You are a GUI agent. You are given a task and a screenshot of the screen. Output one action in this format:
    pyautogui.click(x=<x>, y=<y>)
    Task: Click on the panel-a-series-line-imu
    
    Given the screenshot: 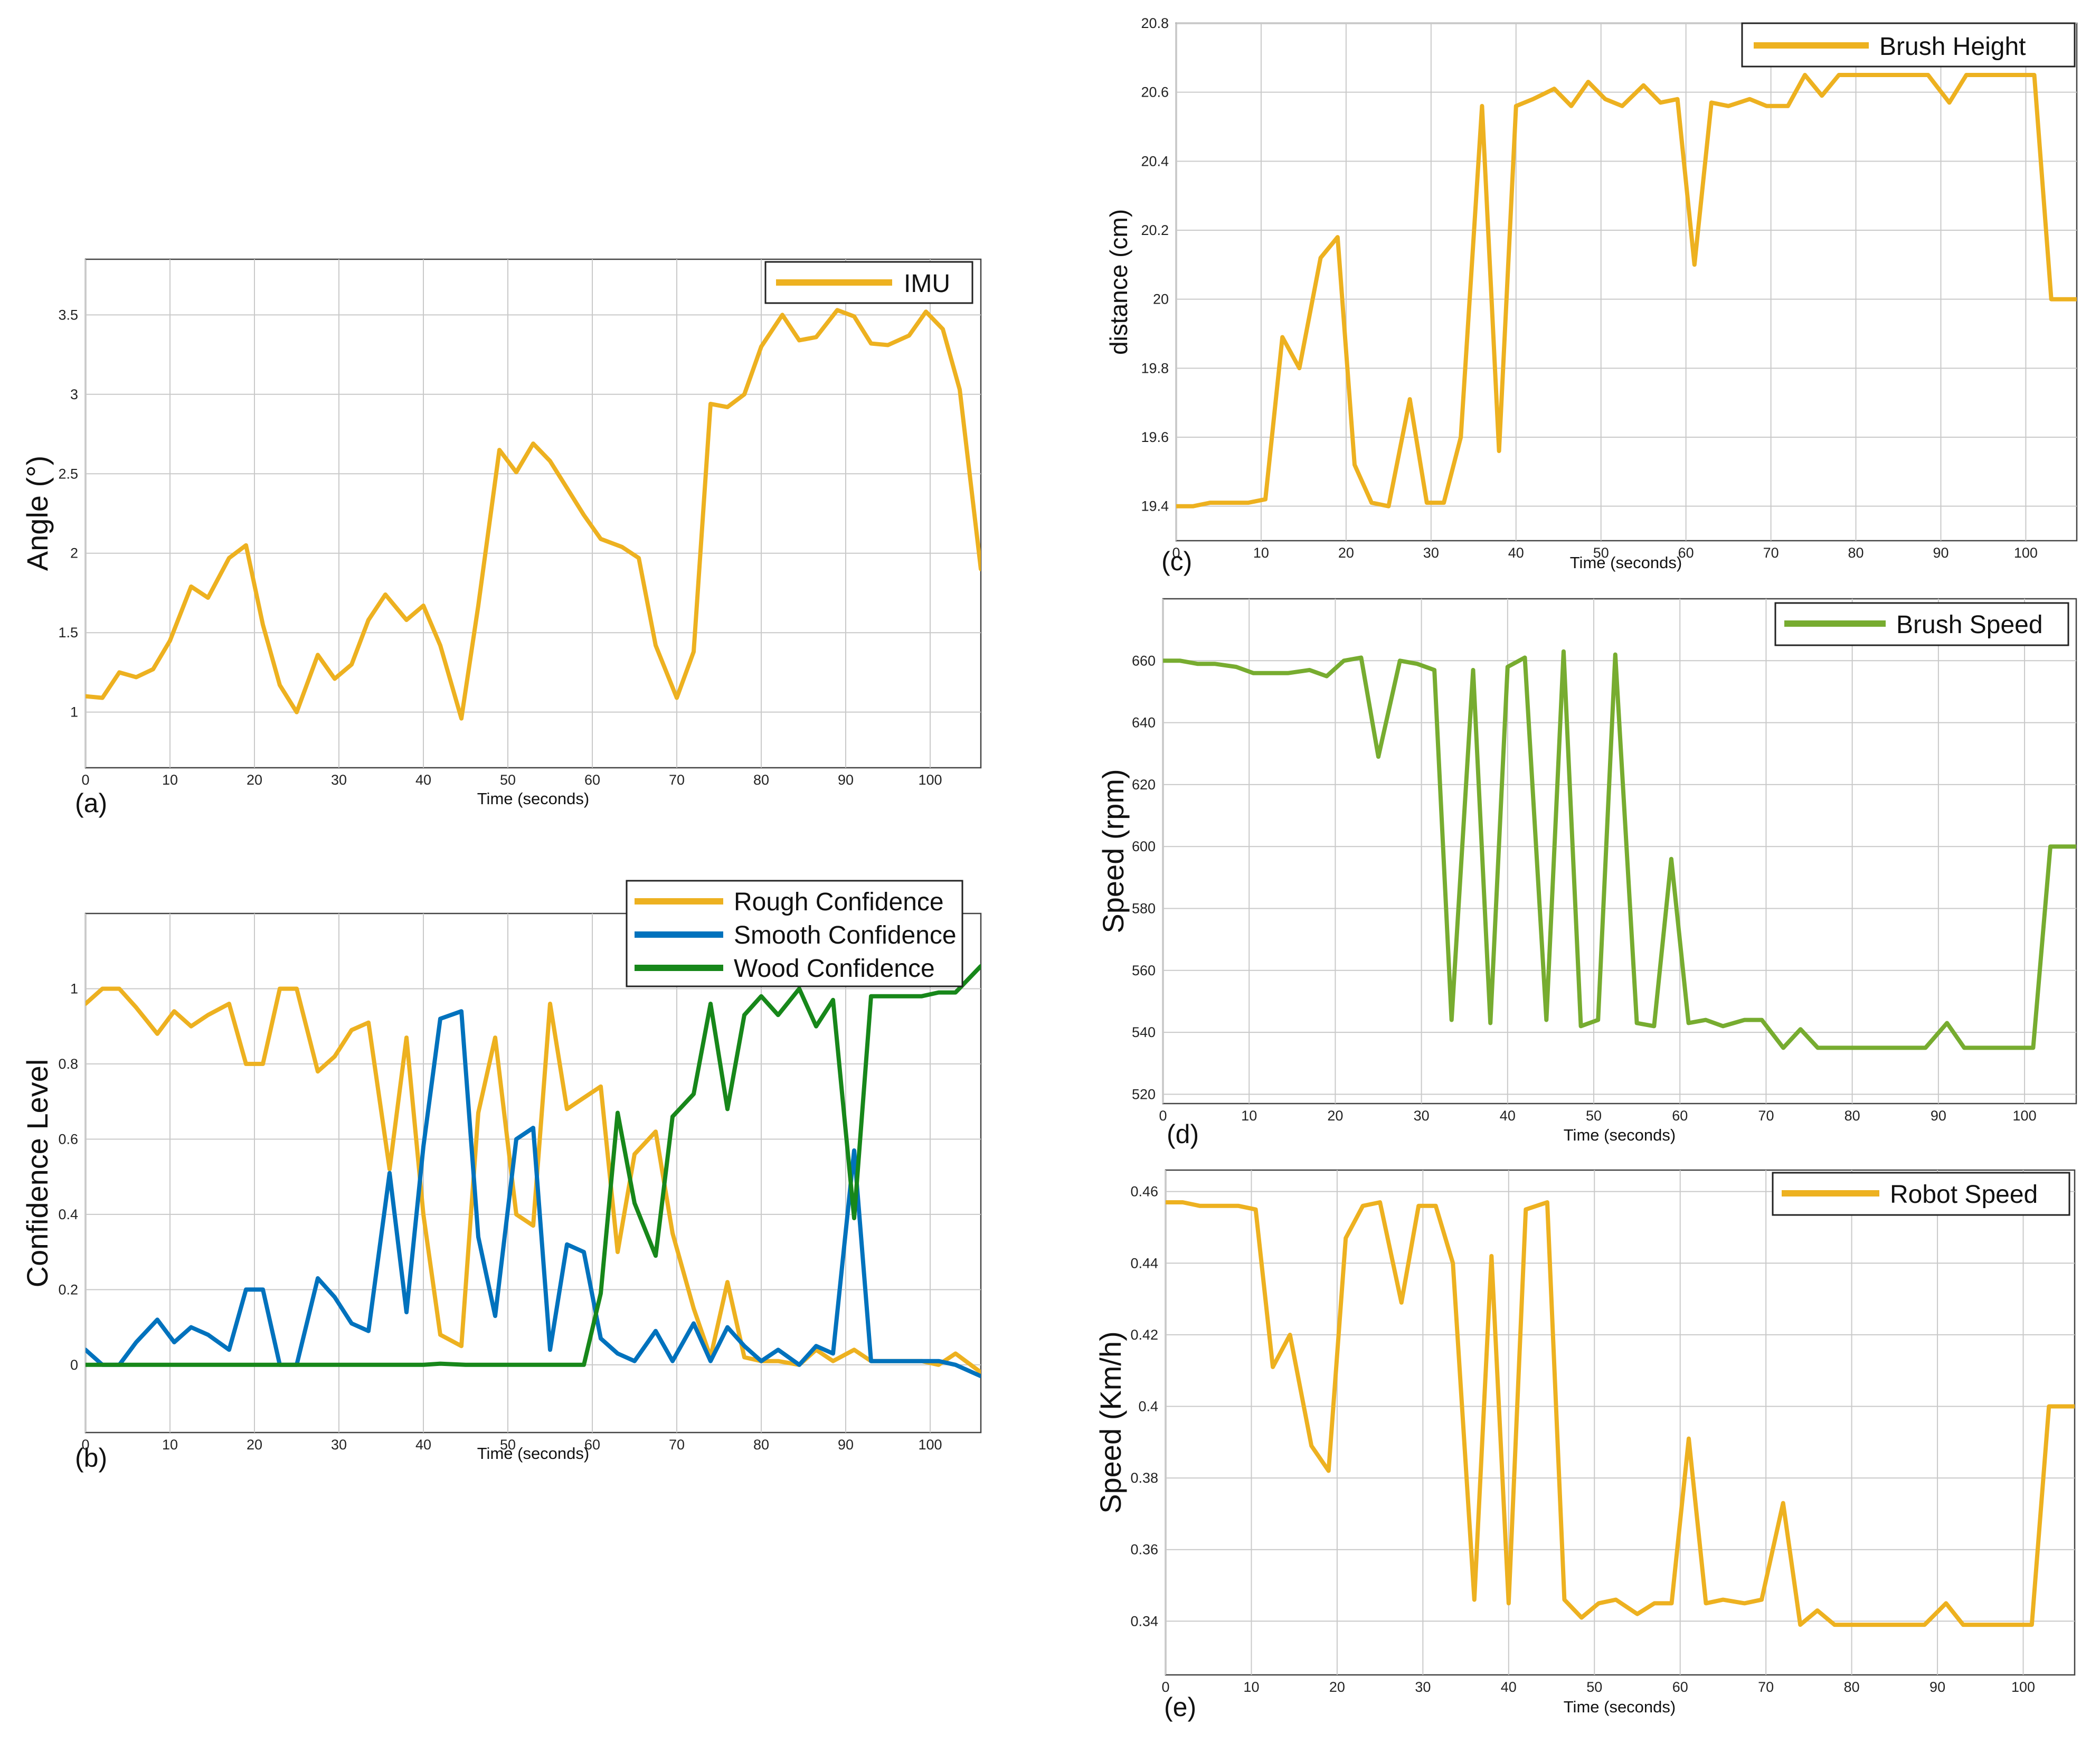 What is the action you would take?
    pyautogui.click(x=533, y=514)
    